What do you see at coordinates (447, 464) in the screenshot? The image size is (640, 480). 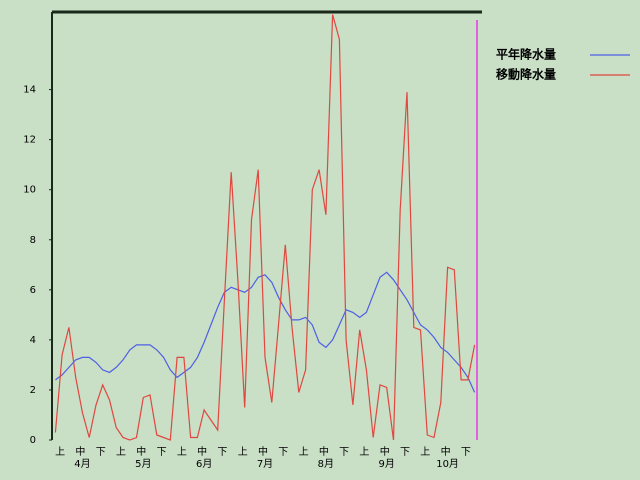 I see `month-label: 10月` at bounding box center [447, 464].